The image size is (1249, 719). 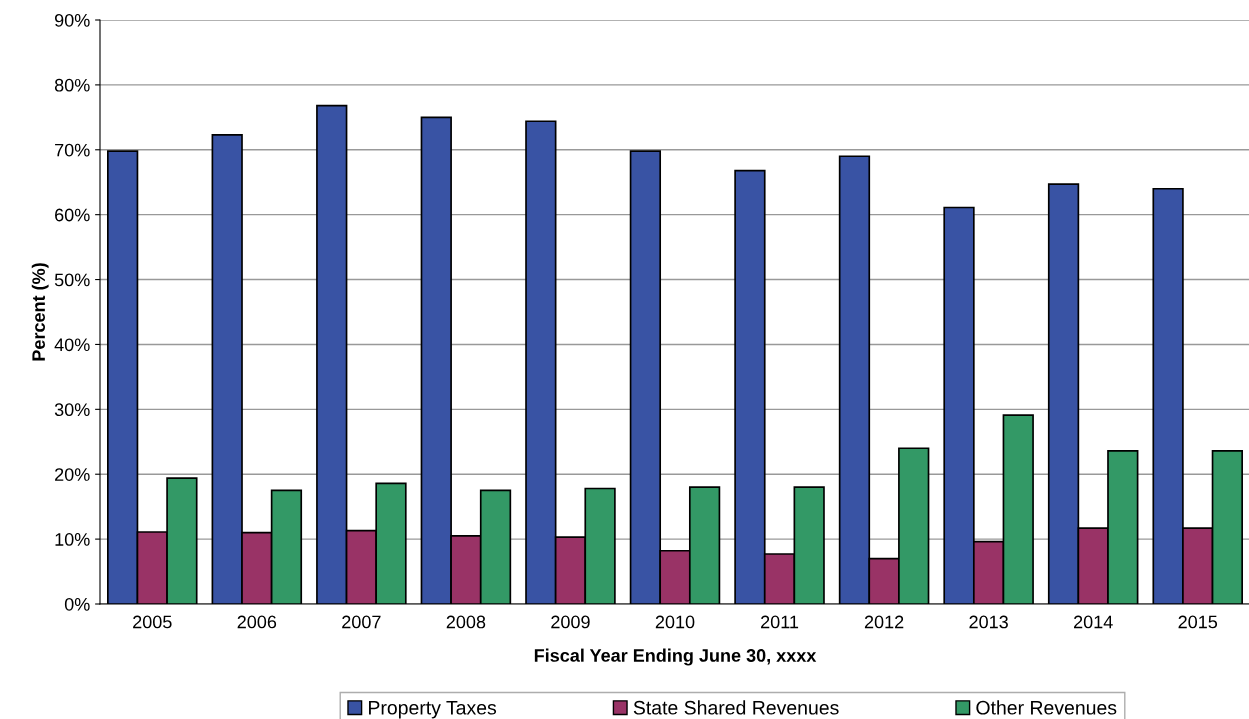 What do you see at coordinates (77, 604) in the screenshot?
I see `y-tick-label: 0%` at bounding box center [77, 604].